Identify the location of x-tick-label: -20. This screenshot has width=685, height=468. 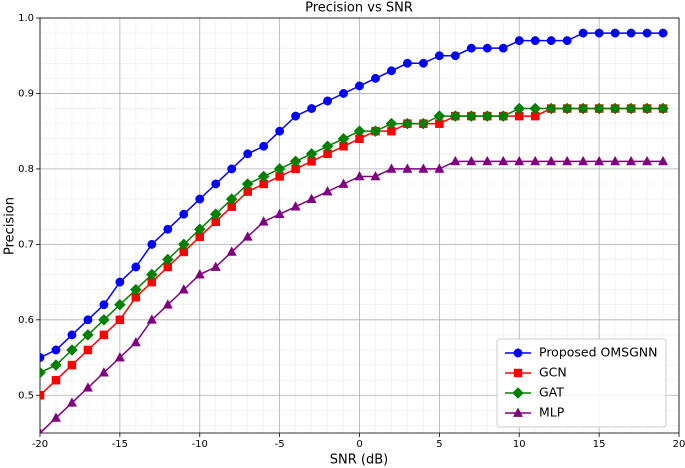
(40, 444).